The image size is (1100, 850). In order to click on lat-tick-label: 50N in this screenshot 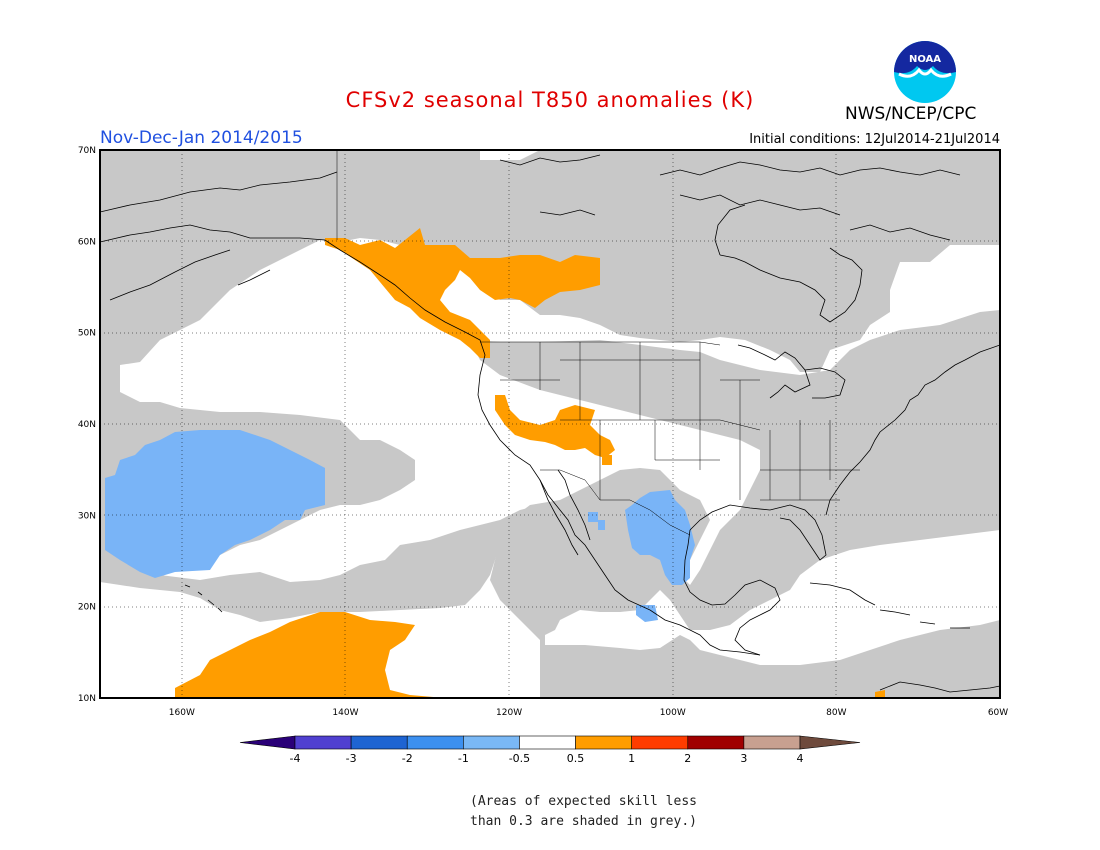, I will do `click(87, 334)`.